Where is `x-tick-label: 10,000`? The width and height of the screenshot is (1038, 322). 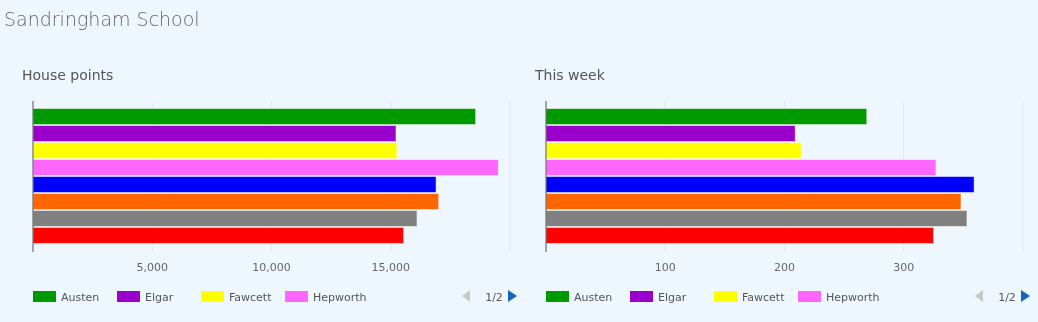 x-tick-label: 10,000 is located at coordinates (271, 267).